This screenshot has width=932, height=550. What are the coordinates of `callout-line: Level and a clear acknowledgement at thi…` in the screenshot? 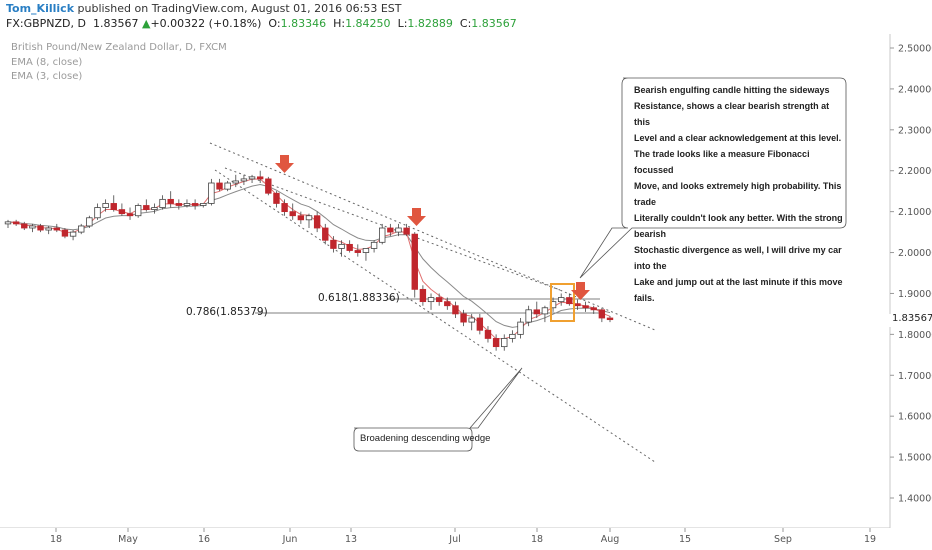 It's located at (738, 138).